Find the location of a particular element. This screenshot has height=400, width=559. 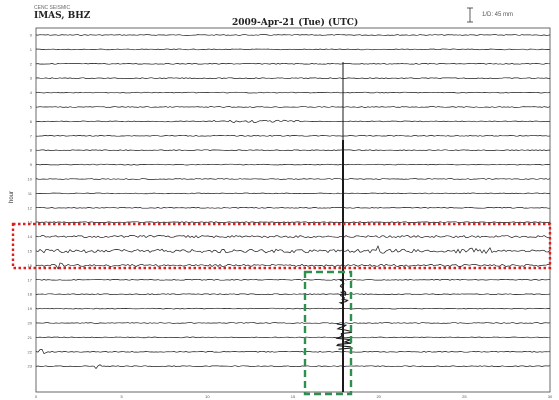

x-tick-labels: 0 5 10 15 20 25 30 is located at coordinates (294, 396).